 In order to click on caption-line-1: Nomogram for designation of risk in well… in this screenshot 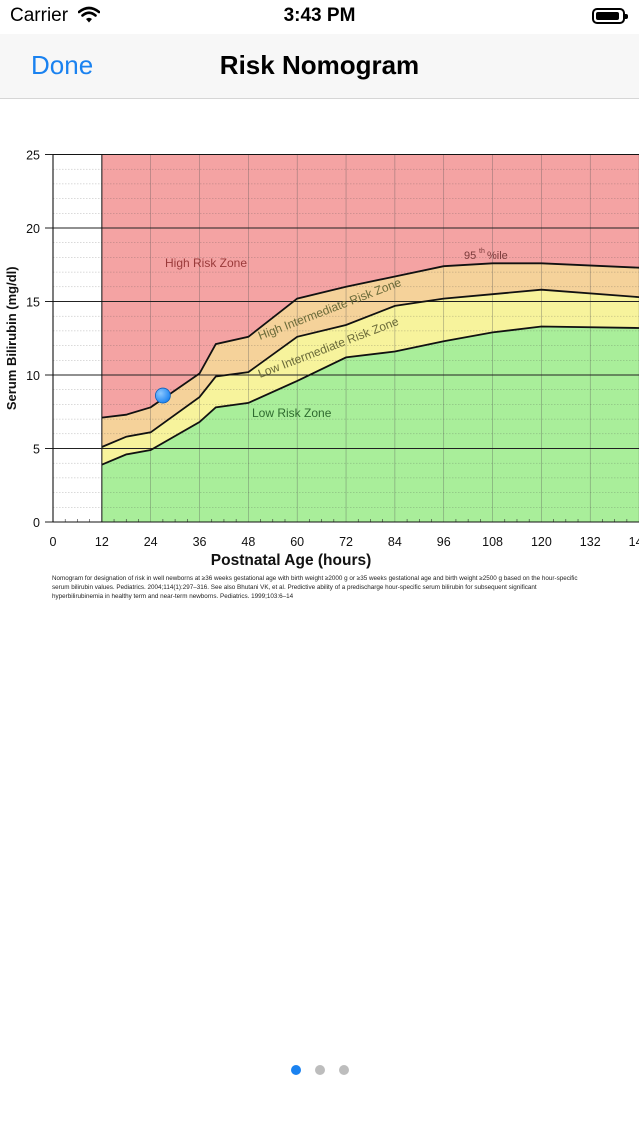, I will do `click(315, 578)`.